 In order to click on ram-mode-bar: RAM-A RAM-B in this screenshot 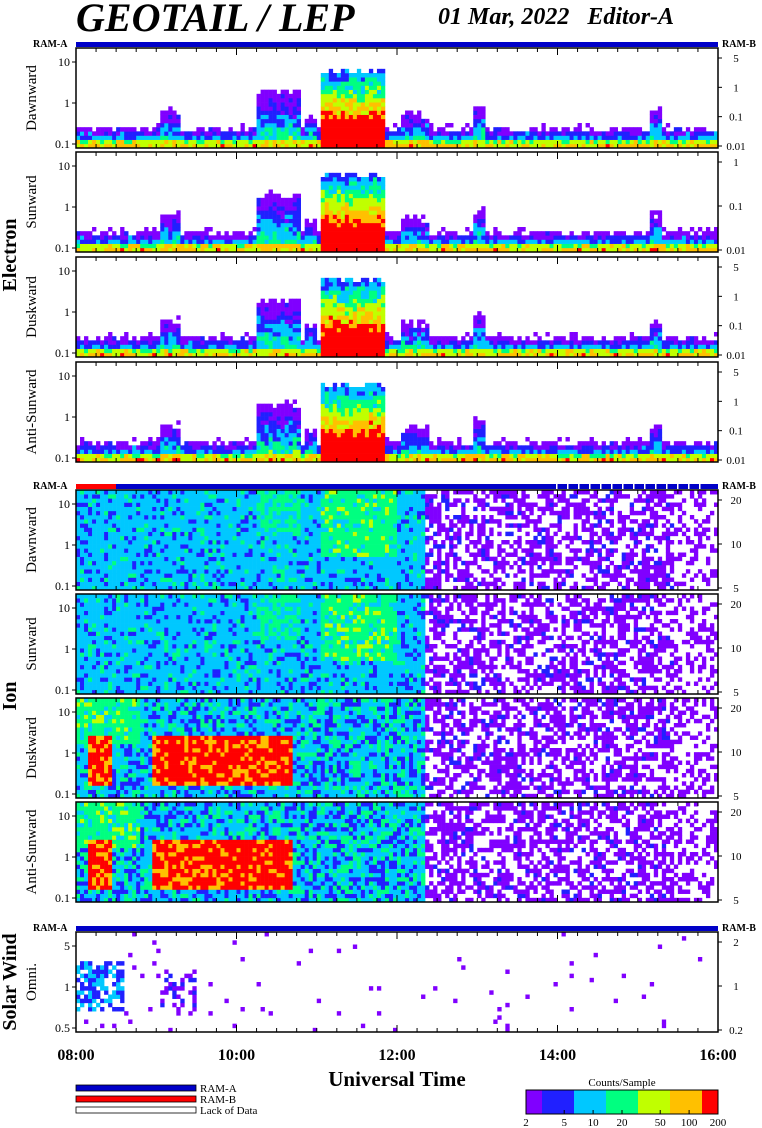, I will do `click(394, 928)`.